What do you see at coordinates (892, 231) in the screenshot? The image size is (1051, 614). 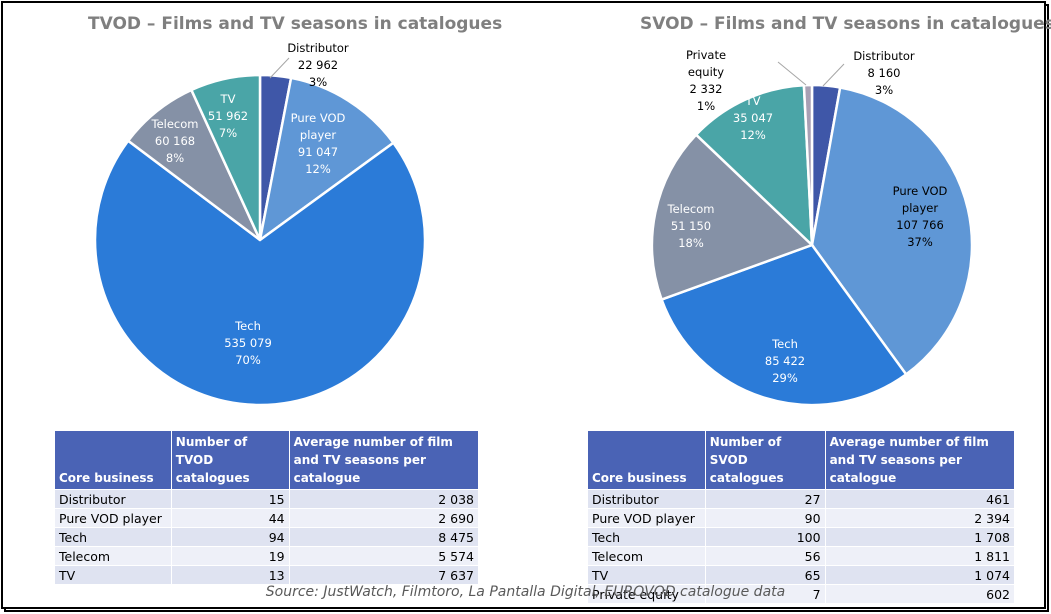 I see `svod-slice-pure-vod-player` at bounding box center [892, 231].